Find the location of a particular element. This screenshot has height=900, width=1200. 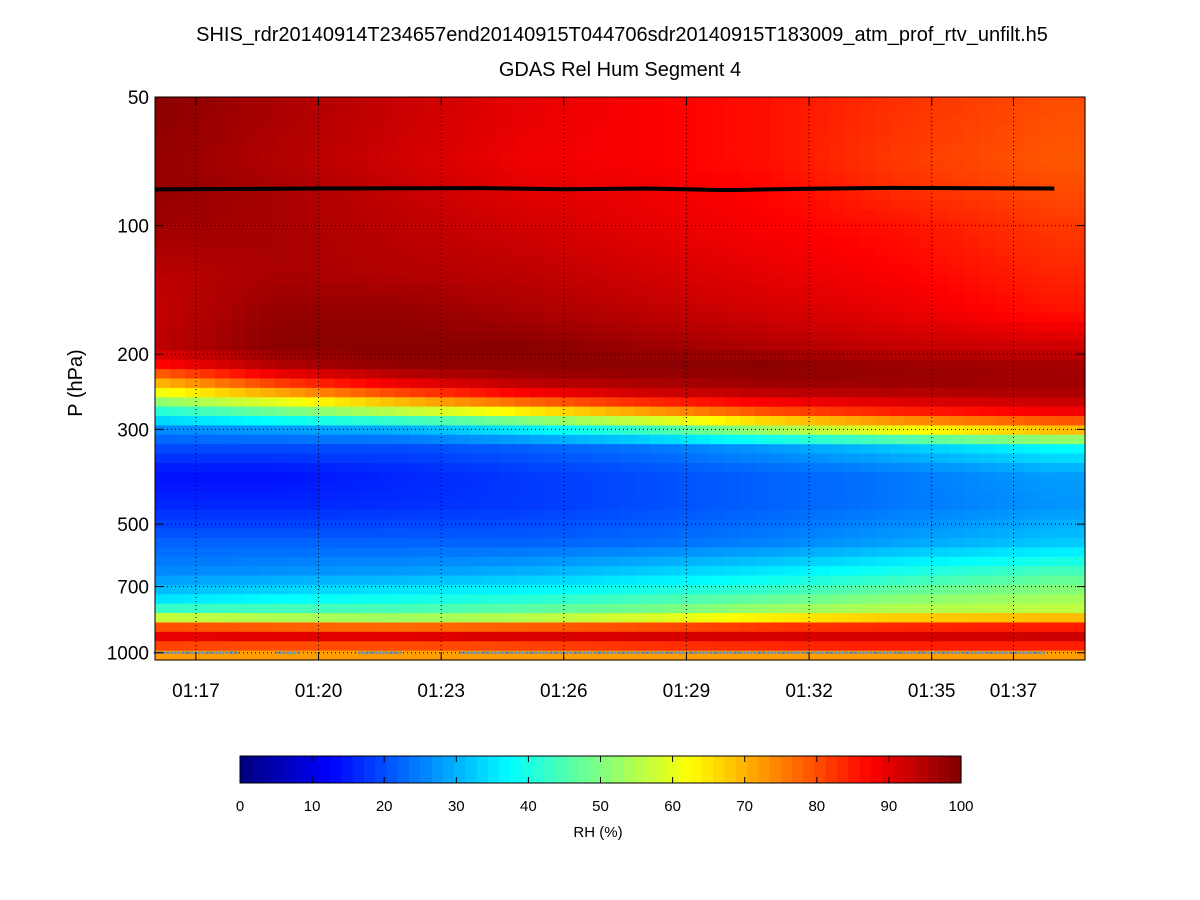

x-tick-label: 01:23 is located at coordinates (441, 691).